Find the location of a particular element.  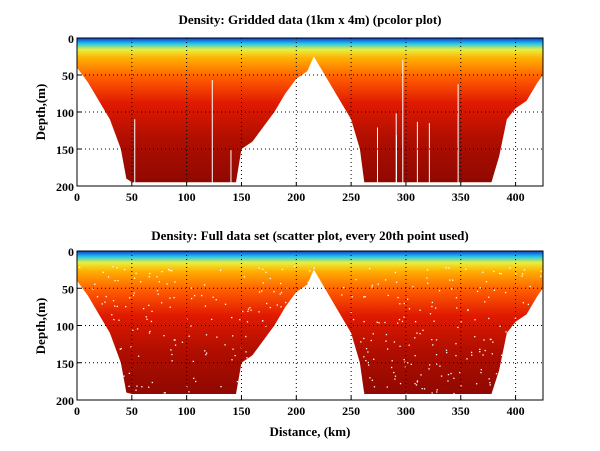

x-tick-label: 350 is located at coordinates (461, 197).